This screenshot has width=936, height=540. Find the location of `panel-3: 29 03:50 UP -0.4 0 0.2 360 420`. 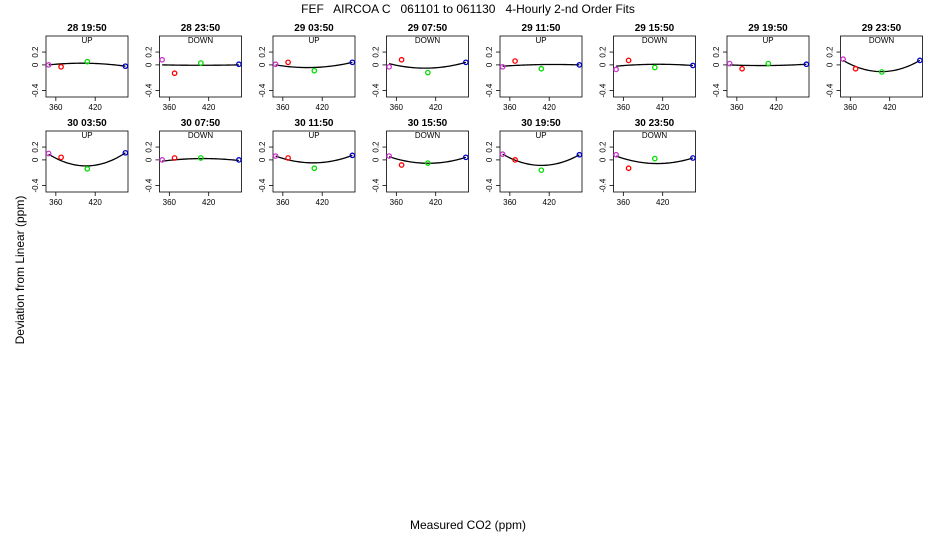

panel-3: 29 03:50 UP -0.4 0 0.2 360 420 is located at coordinates (307, 67).